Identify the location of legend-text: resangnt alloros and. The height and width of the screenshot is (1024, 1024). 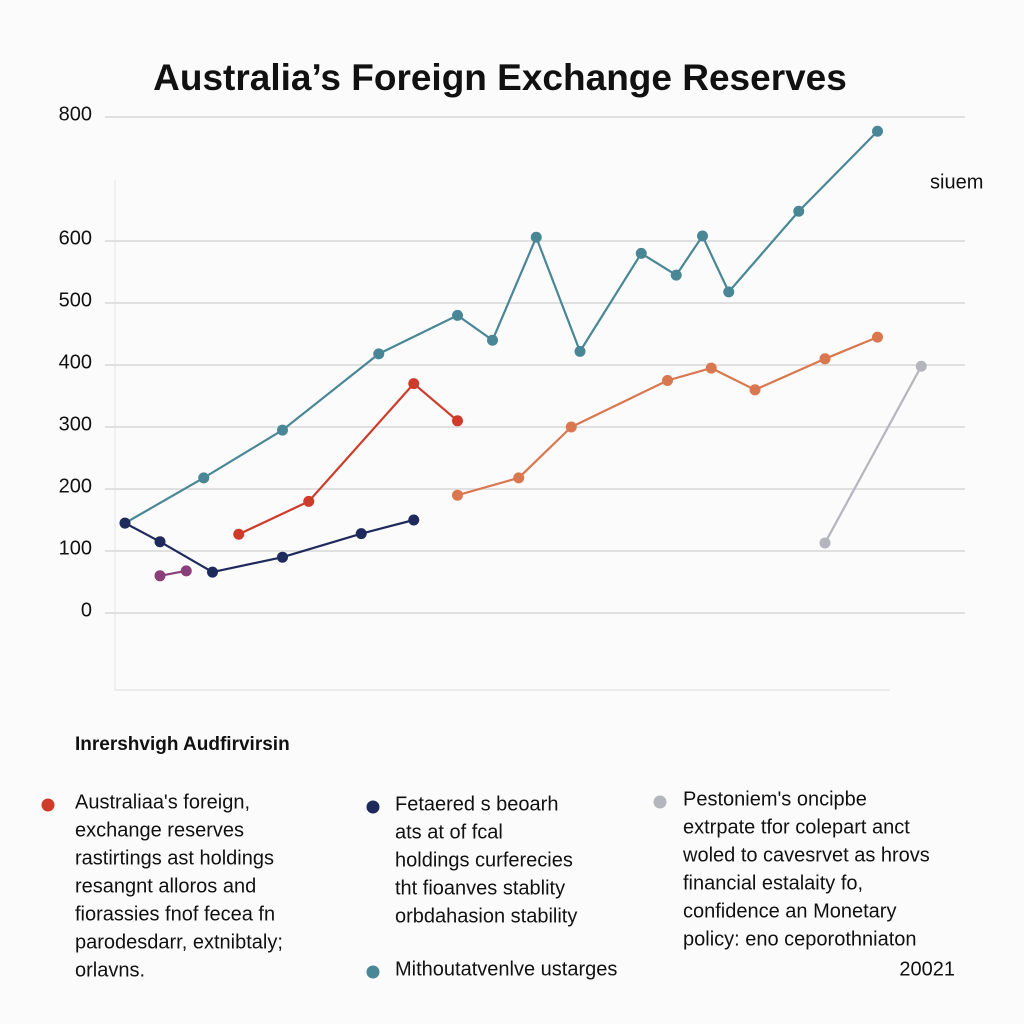
(165, 886).